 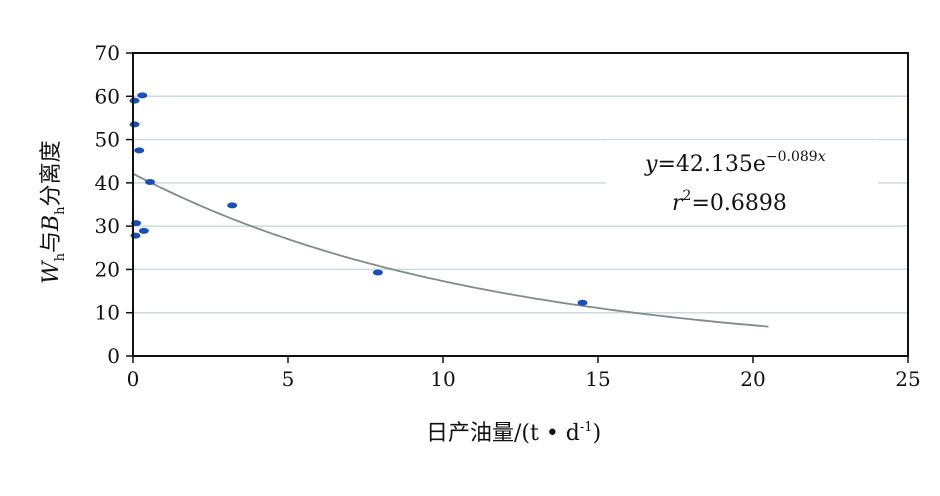 What do you see at coordinates (792, 157) in the screenshot?
I see `equation-exponent: −0.089` at bounding box center [792, 157].